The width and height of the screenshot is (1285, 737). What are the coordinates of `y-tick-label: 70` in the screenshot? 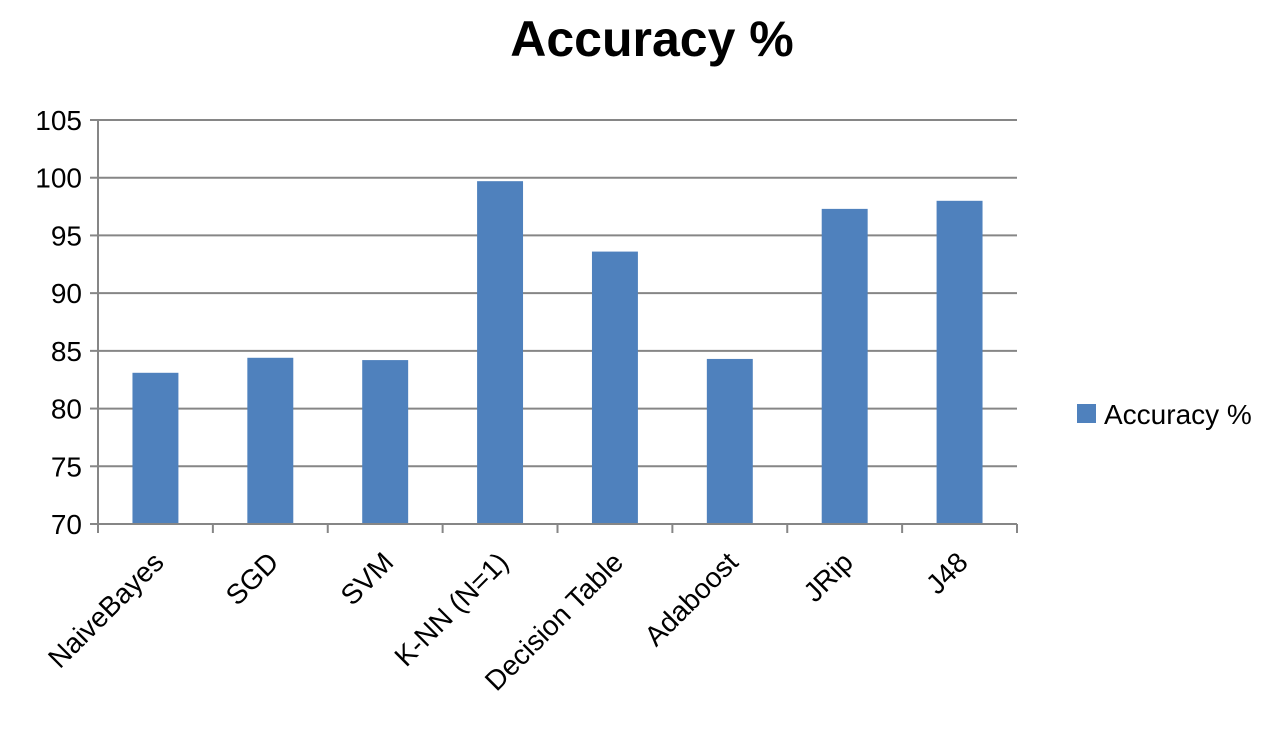 It's located at (66, 524).